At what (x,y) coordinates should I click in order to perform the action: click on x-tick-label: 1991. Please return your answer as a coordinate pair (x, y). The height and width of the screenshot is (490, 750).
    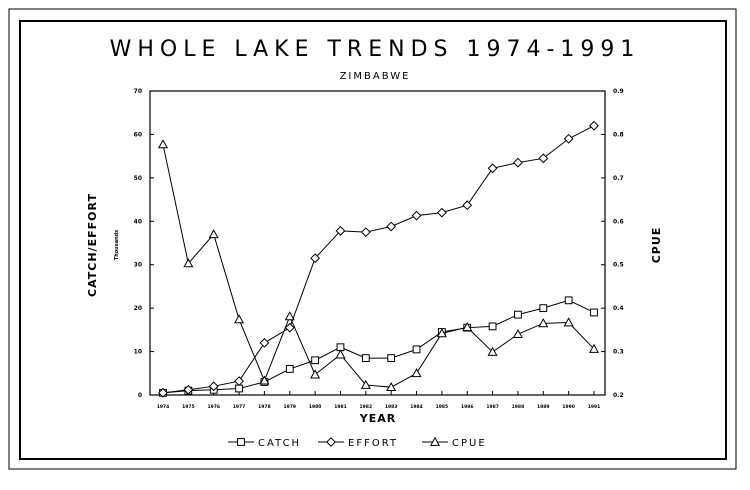
    Looking at the image, I should click on (594, 407).